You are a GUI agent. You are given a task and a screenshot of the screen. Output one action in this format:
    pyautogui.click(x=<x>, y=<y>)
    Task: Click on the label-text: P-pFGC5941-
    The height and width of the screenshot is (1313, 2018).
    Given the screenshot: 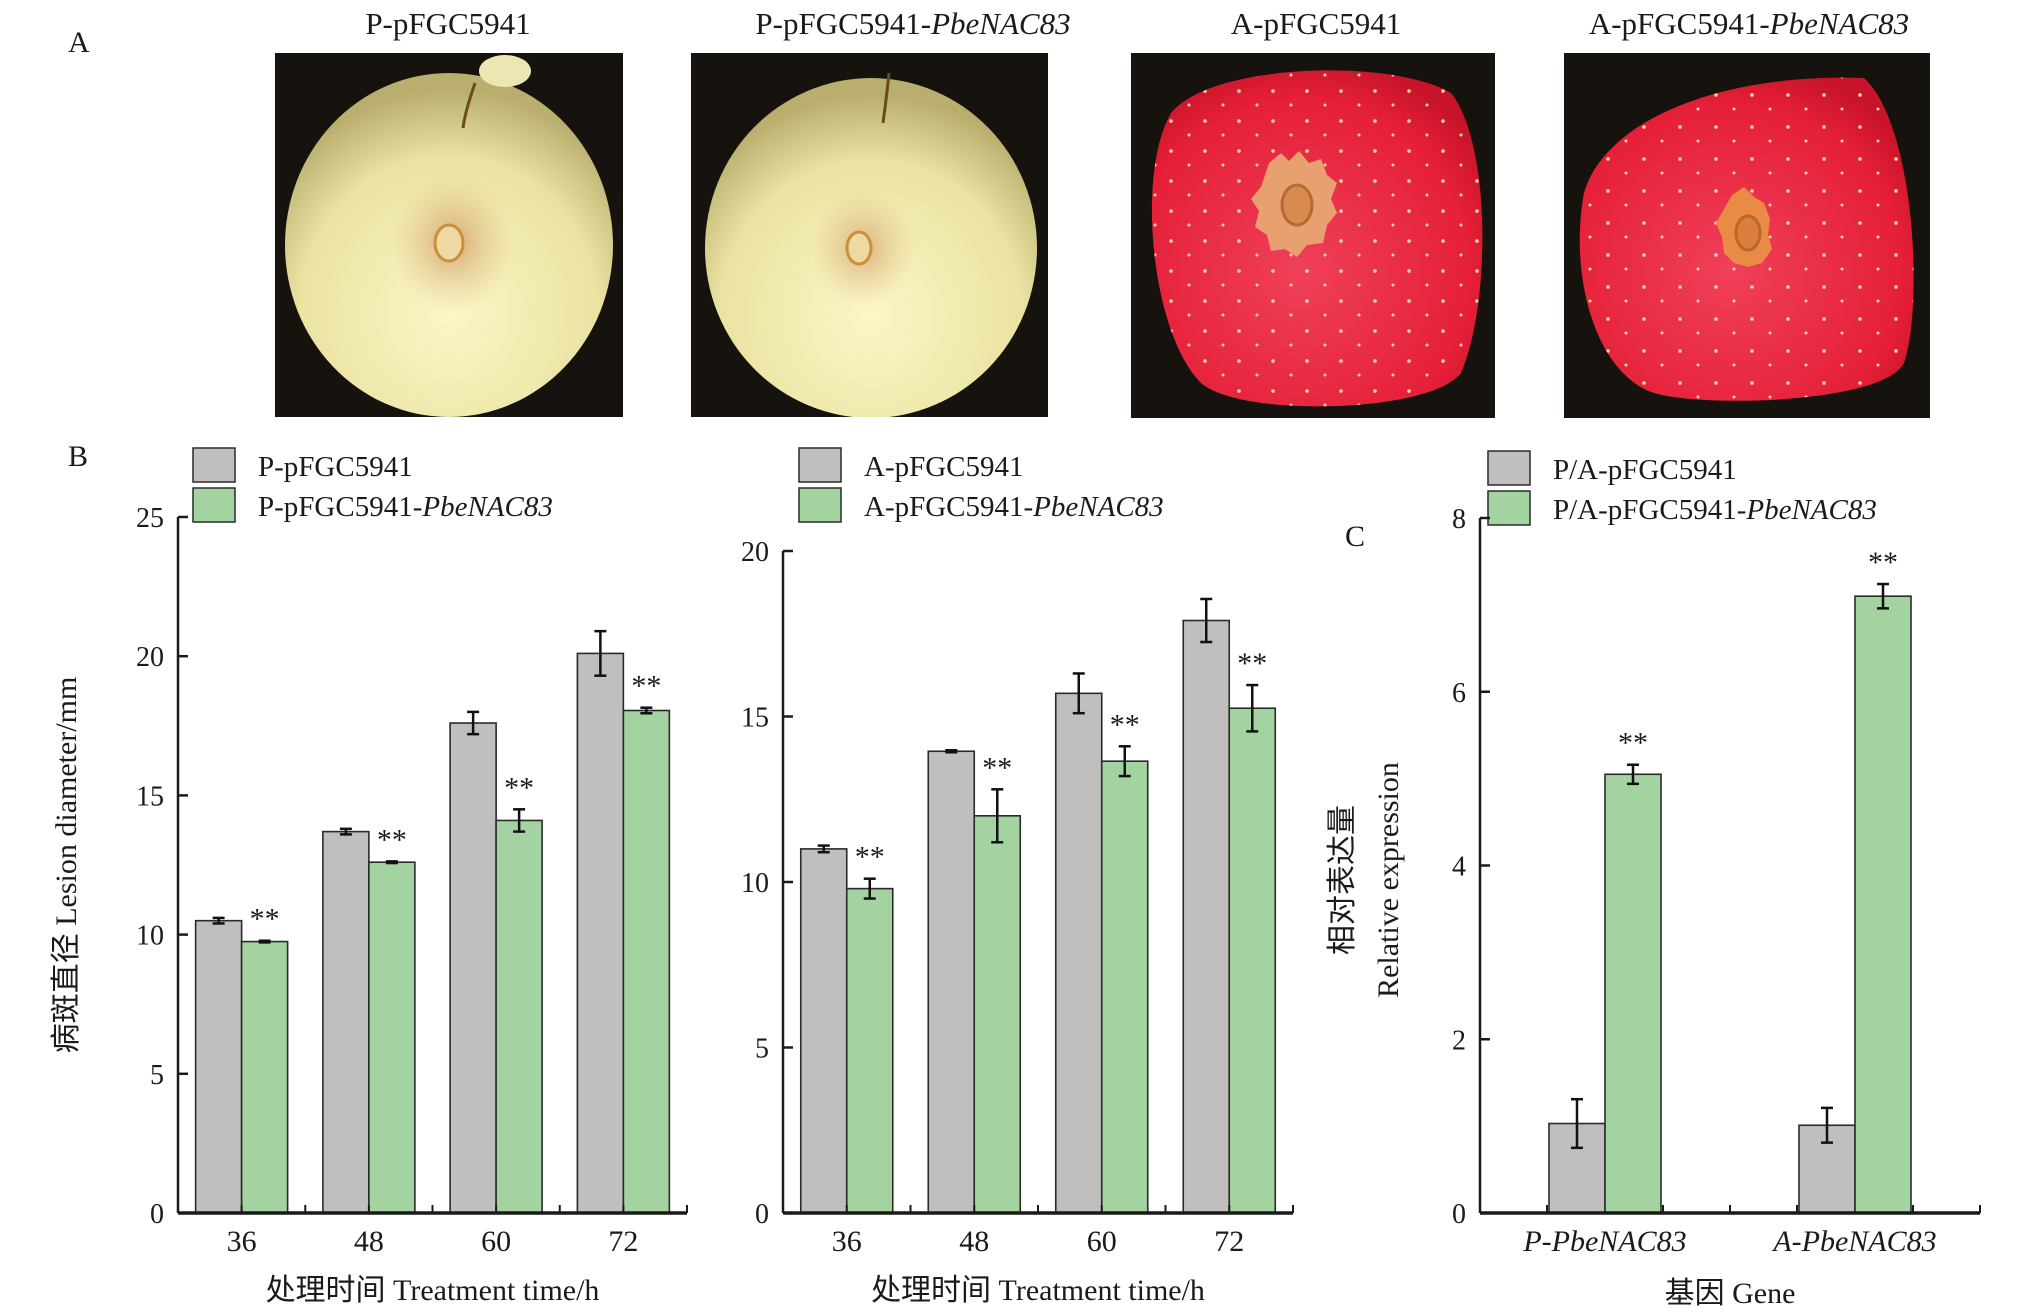 What is the action you would take?
    pyautogui.click(x=340, y=507)
    